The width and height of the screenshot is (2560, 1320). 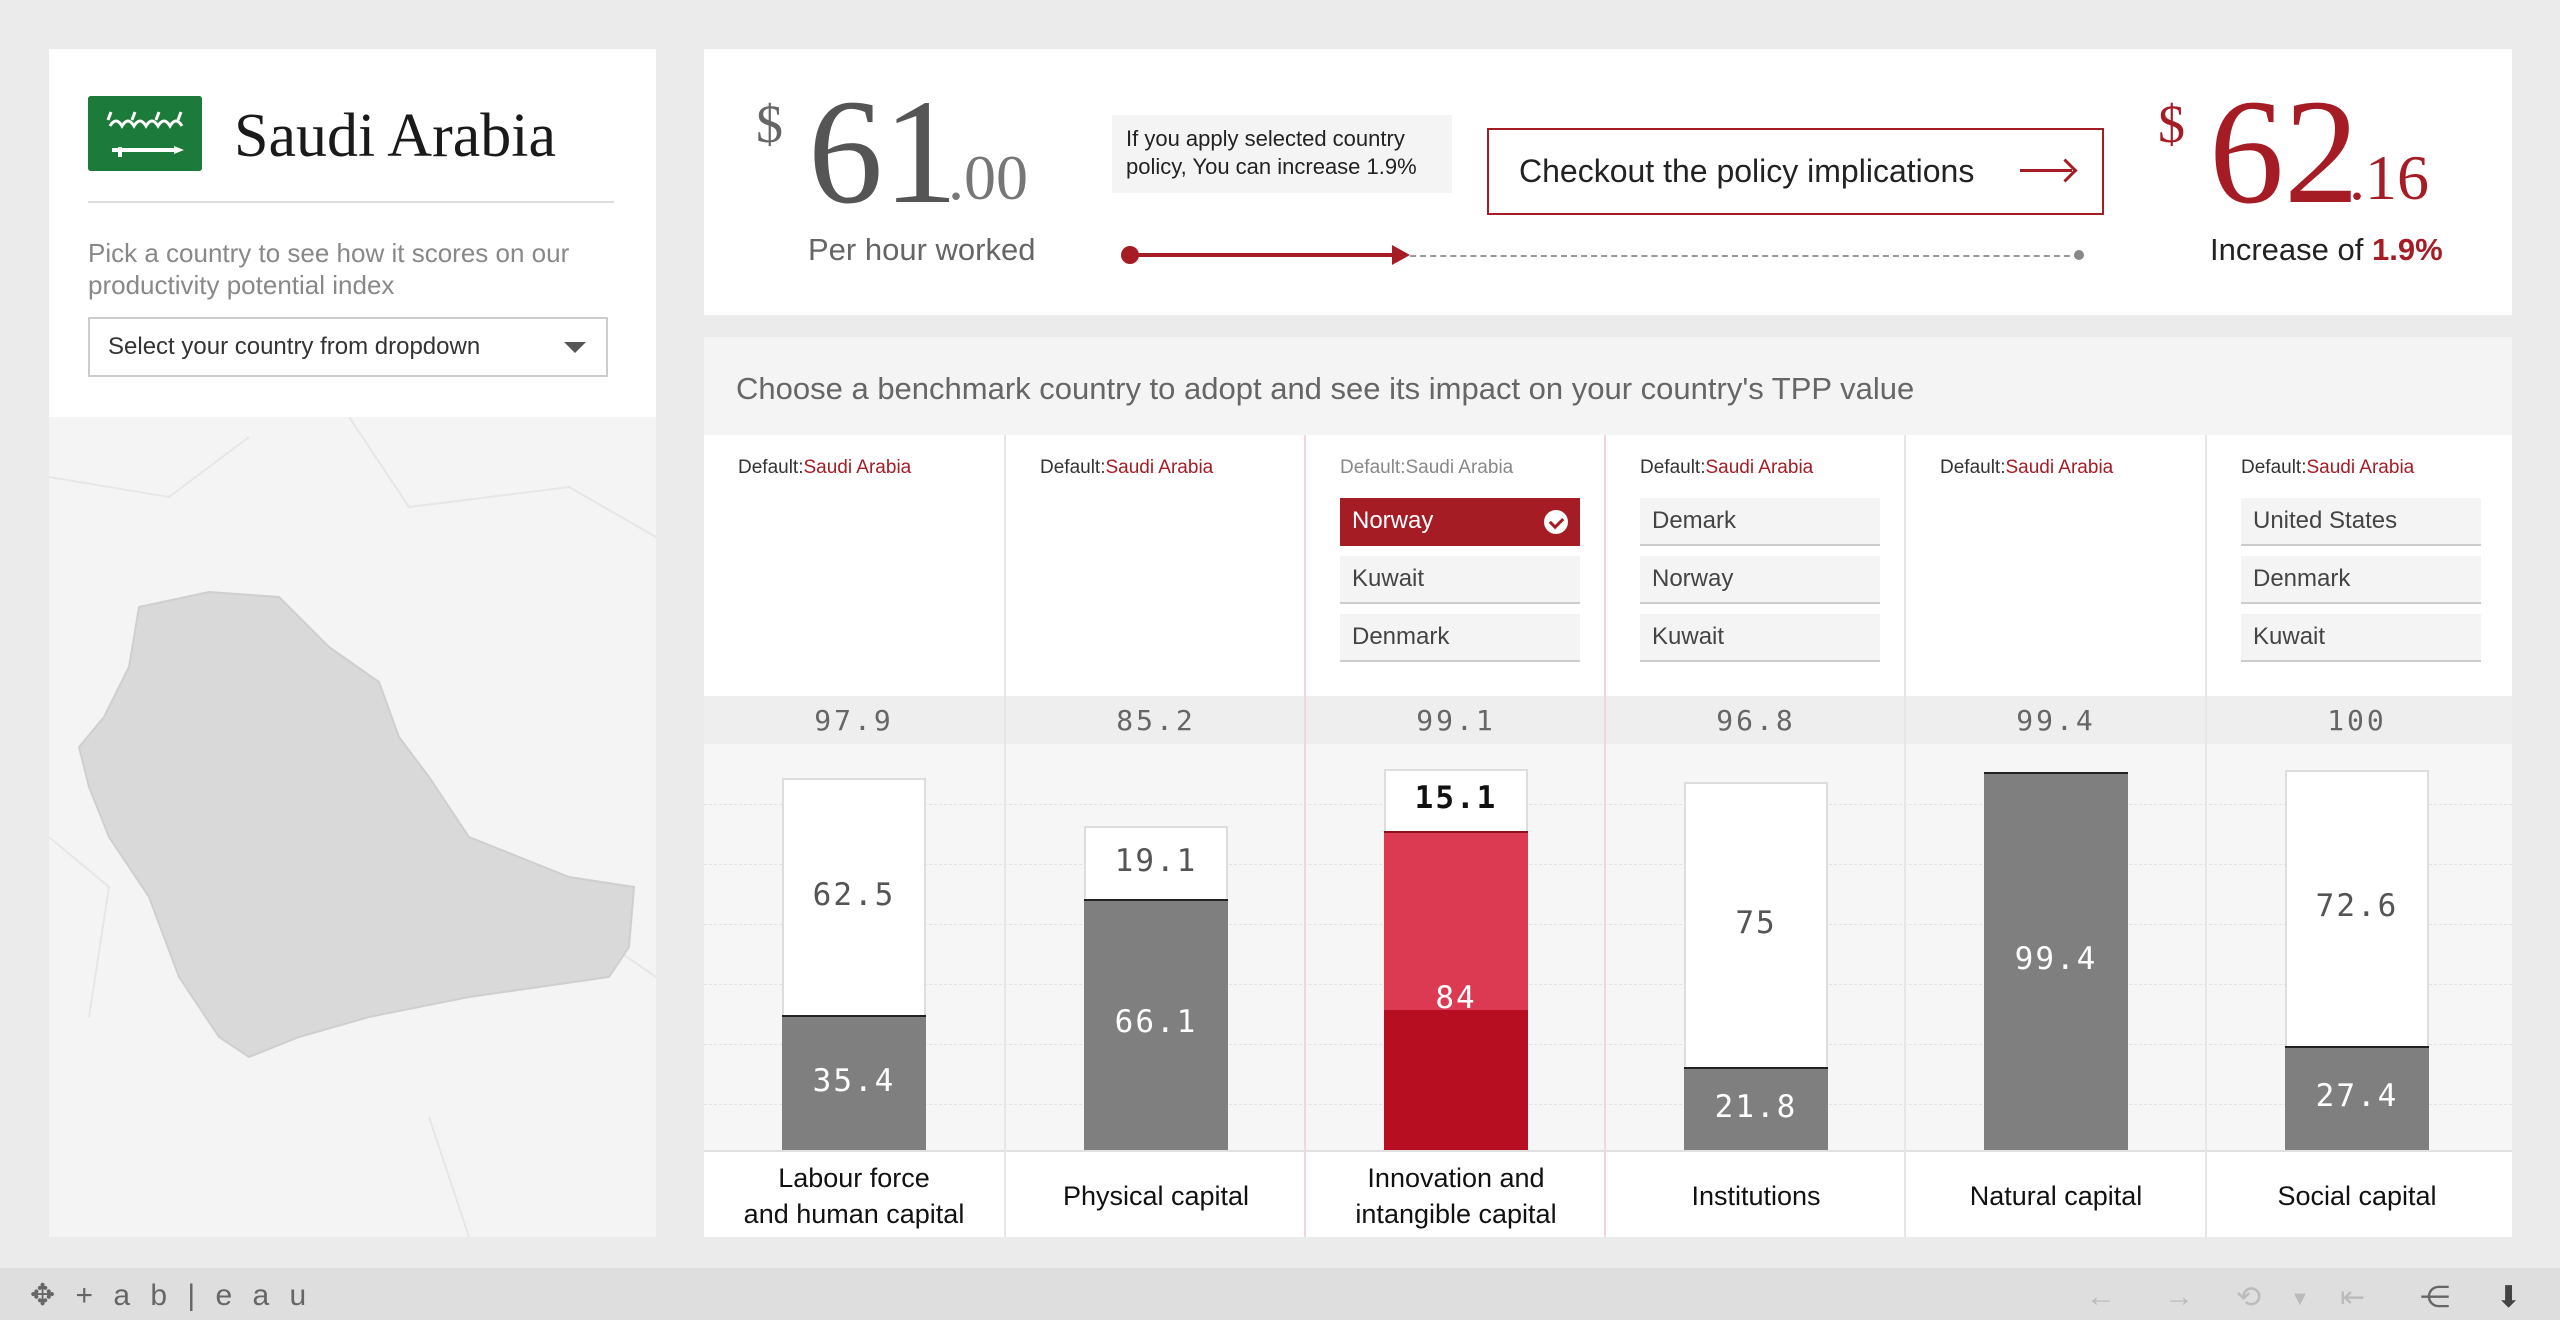 I want to click on tableau-brand-text: + a b | e a u, so click(x=194, y=1295).